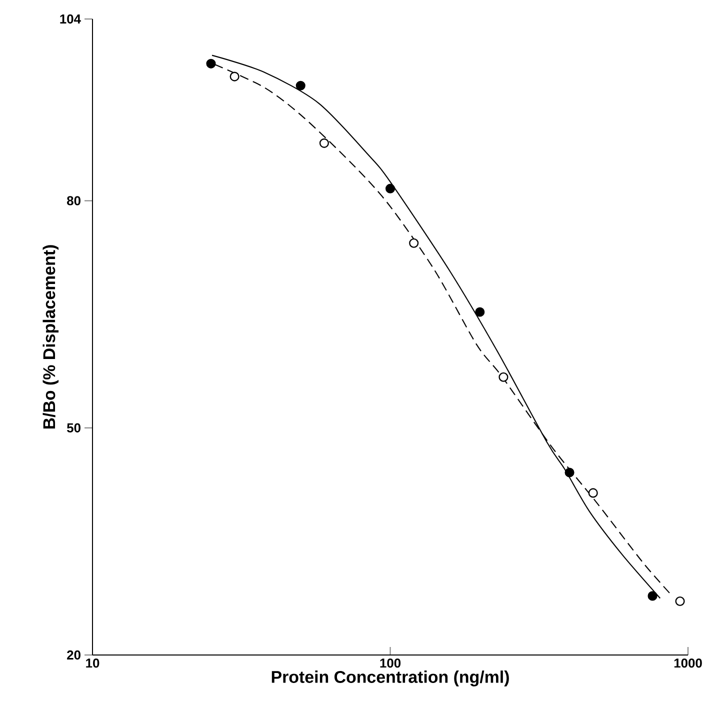 The width and height of the screenshot is (716, 715). Describe the element at coordinates (73, 655) in the screenshot. I see `y-tick-label: 20` at that location.